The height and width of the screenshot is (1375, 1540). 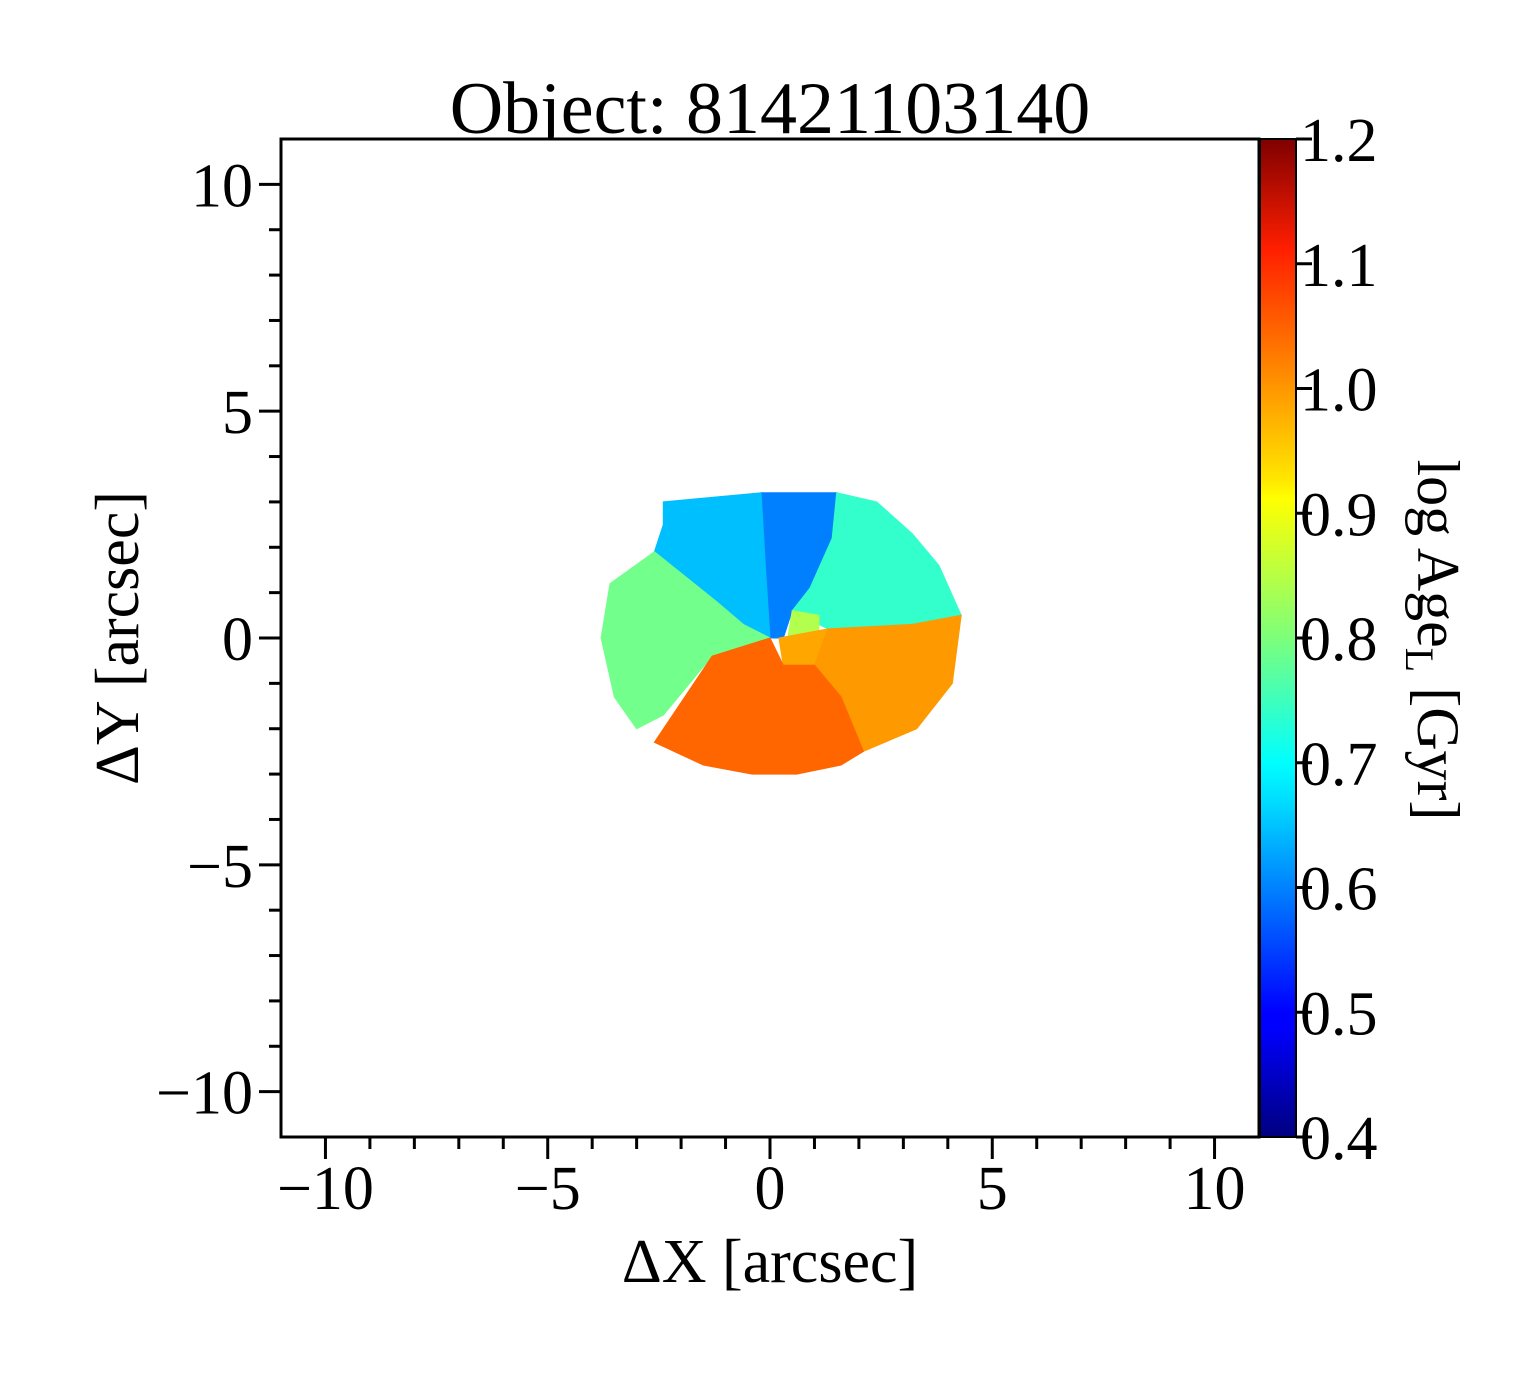 I want to click on x-axis-label: ΔX [arcsec], so click(x=770, y=1262).